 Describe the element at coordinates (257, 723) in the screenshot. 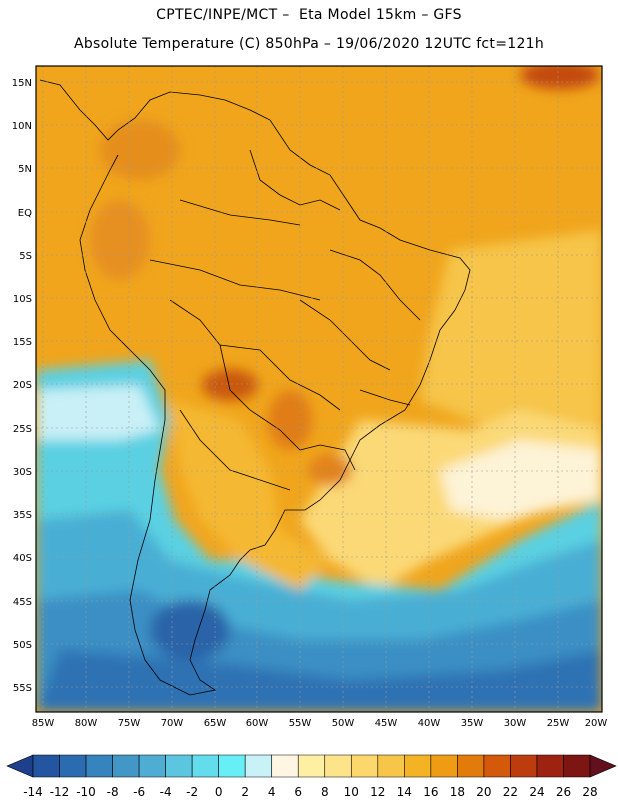

I see `lon-label: 60W` at that location.